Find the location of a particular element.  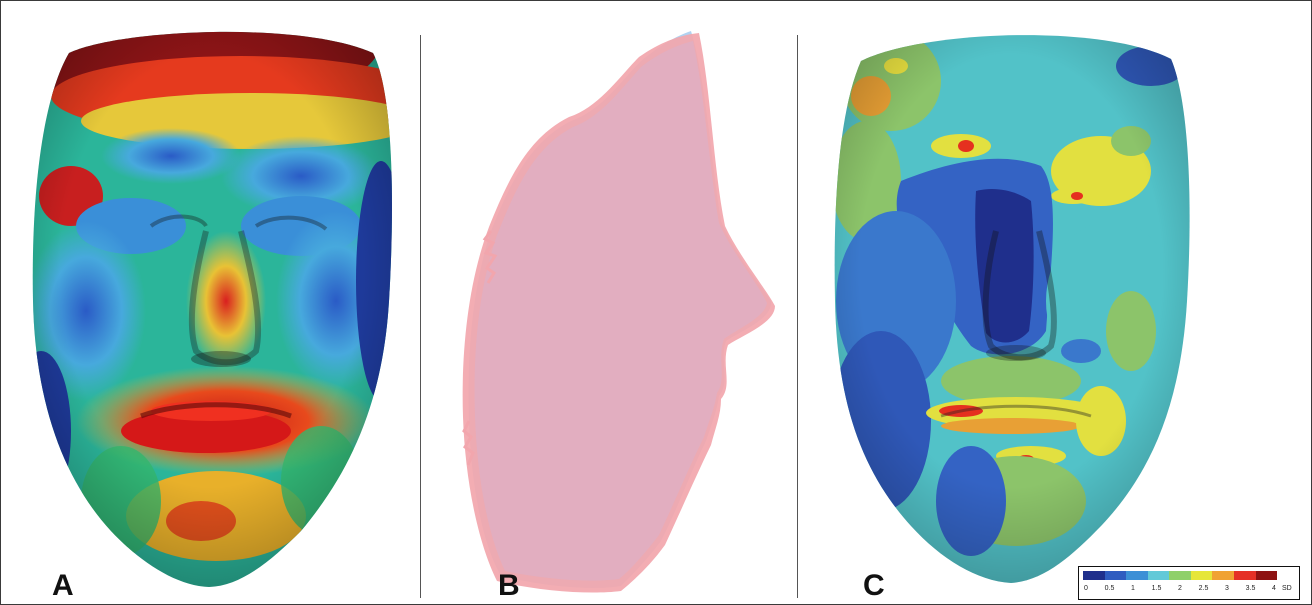

sd-unit-label: SD is located at coordinates (1287, 588).